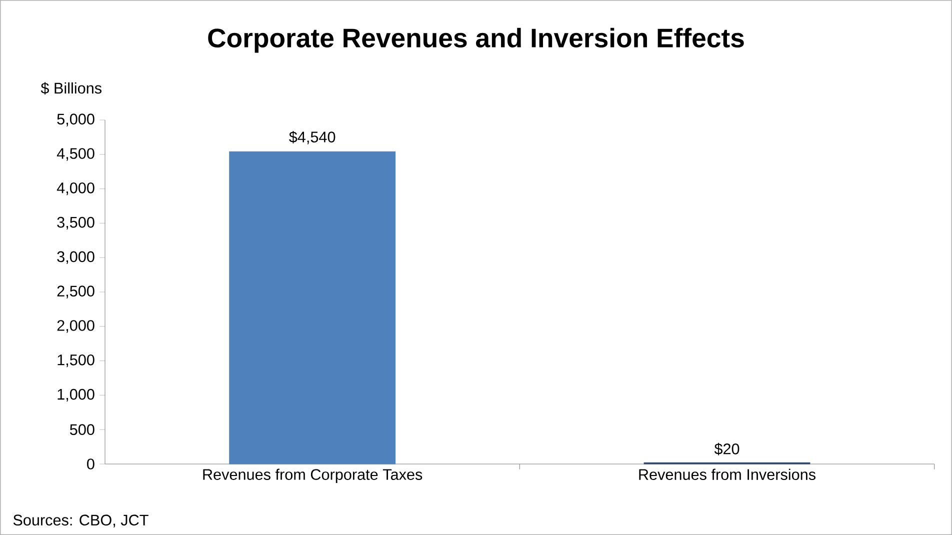  Describe the element at coordinates (76, 361) in the screenshot. I see `y-tick-label: 1,500` at that location.